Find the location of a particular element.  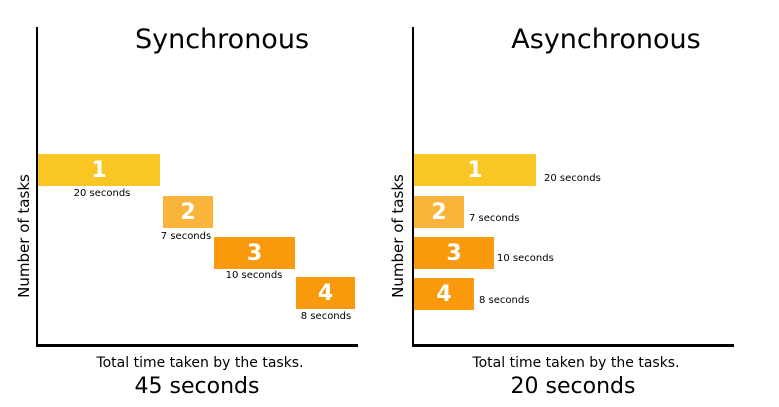

panel-title: Synchronous is located at coordinates (222, 39).